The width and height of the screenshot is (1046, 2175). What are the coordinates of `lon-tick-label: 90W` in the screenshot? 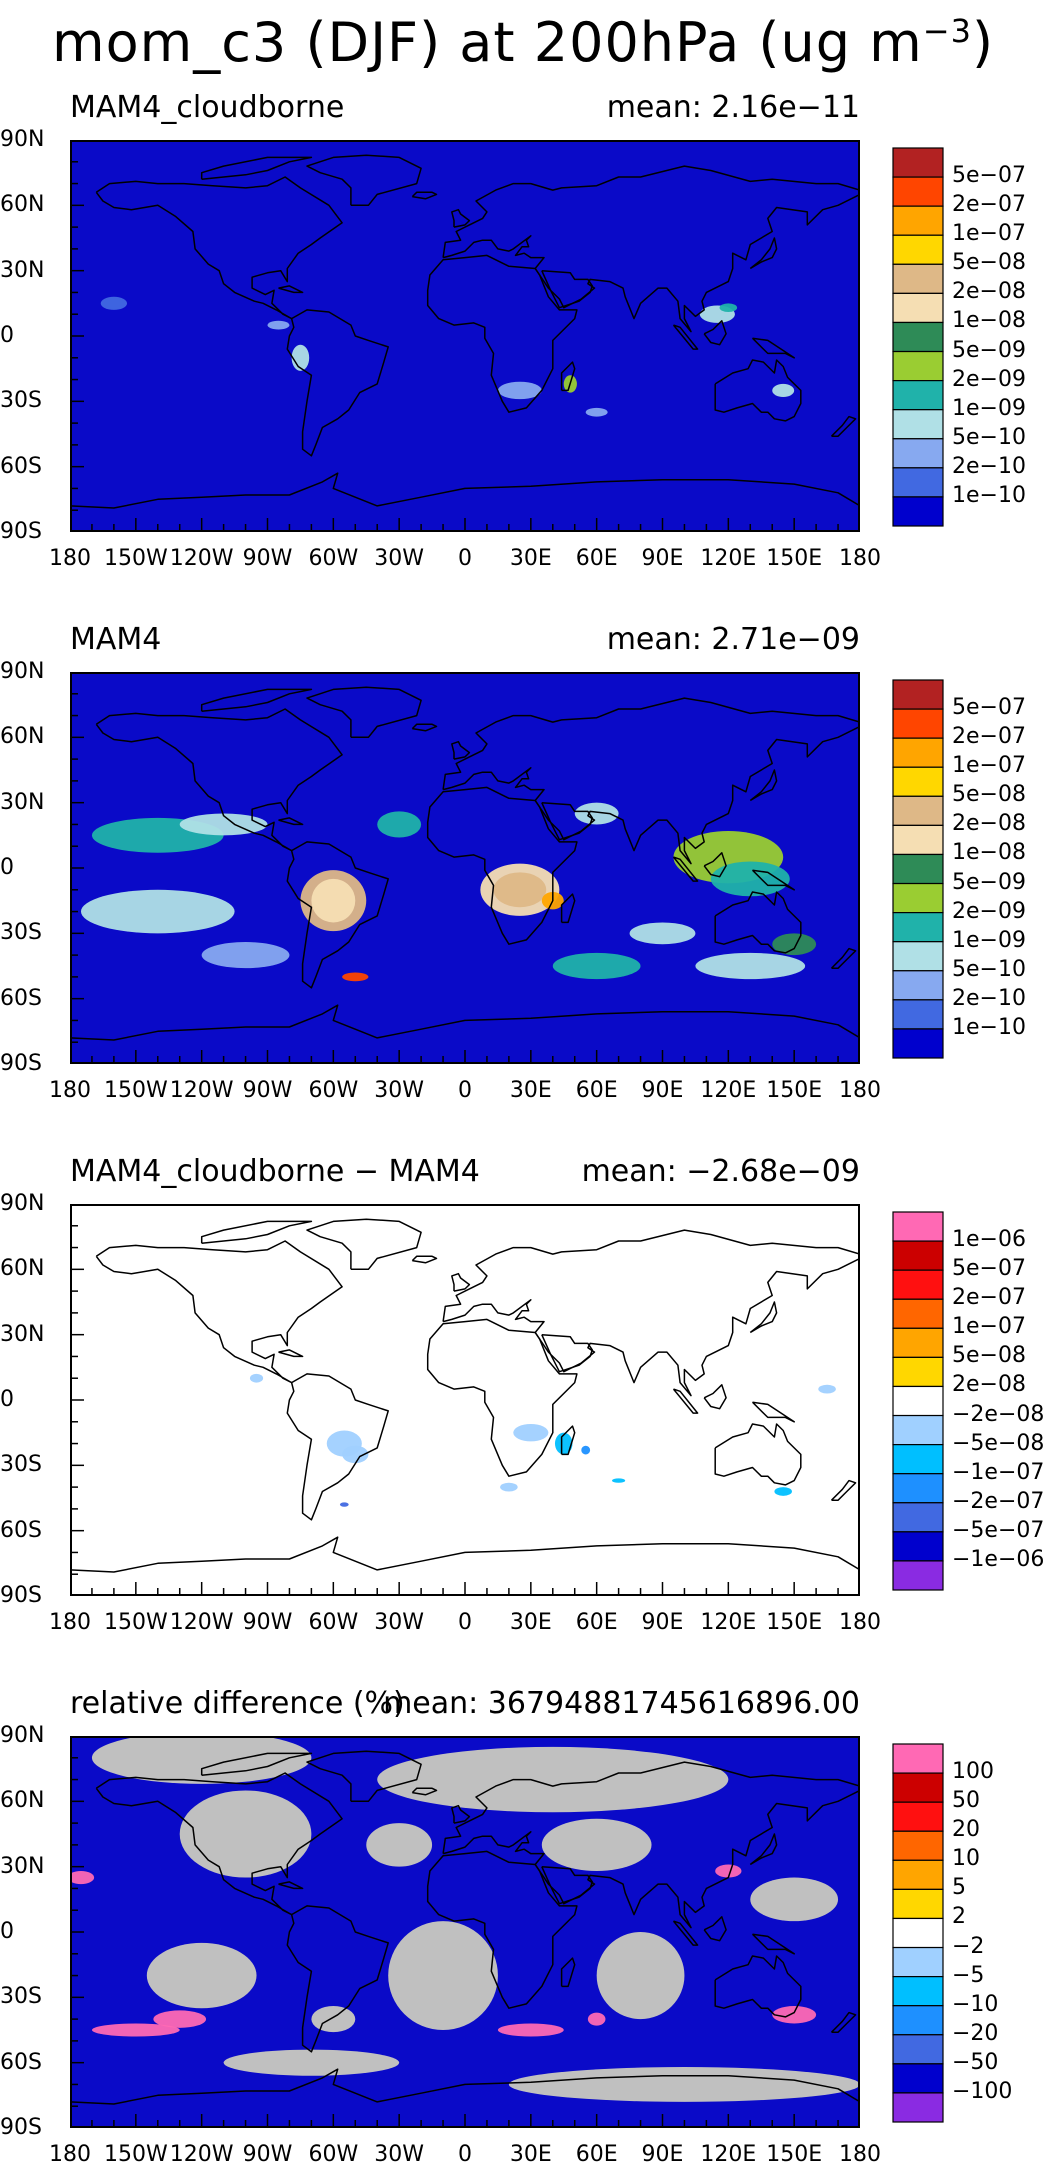 It's located at (267, 1622).